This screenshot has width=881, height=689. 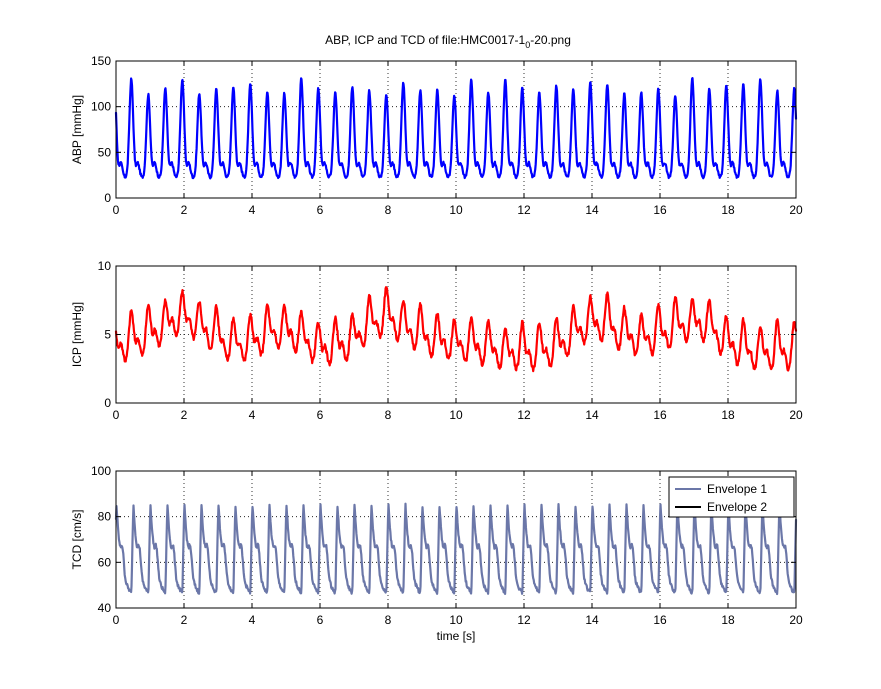 I want to click on abp-x-tick-label: 16, so click(x=660, y=210).